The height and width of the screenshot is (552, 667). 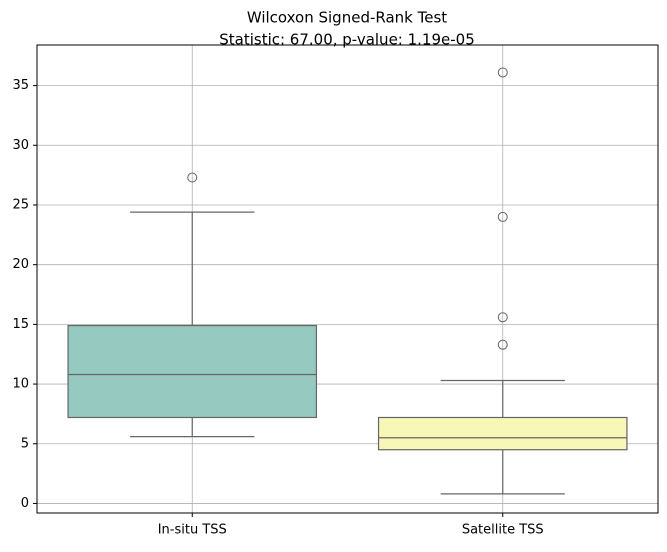 I want to click on y-tick-label: 5, so click(x=25, y=443).